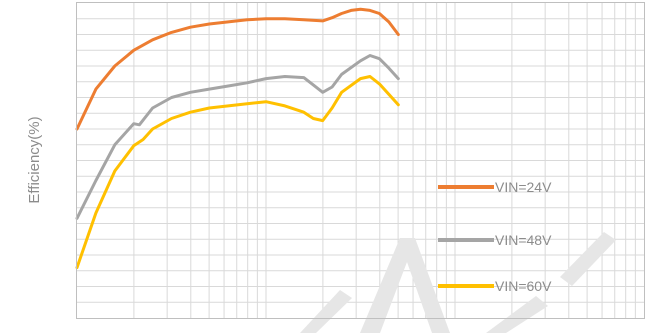 The image size is (650, 333). Describe the element at coordinates (34, 159) in the screenshot. I see `y-axis-label: Efficiency(%)` at that location.